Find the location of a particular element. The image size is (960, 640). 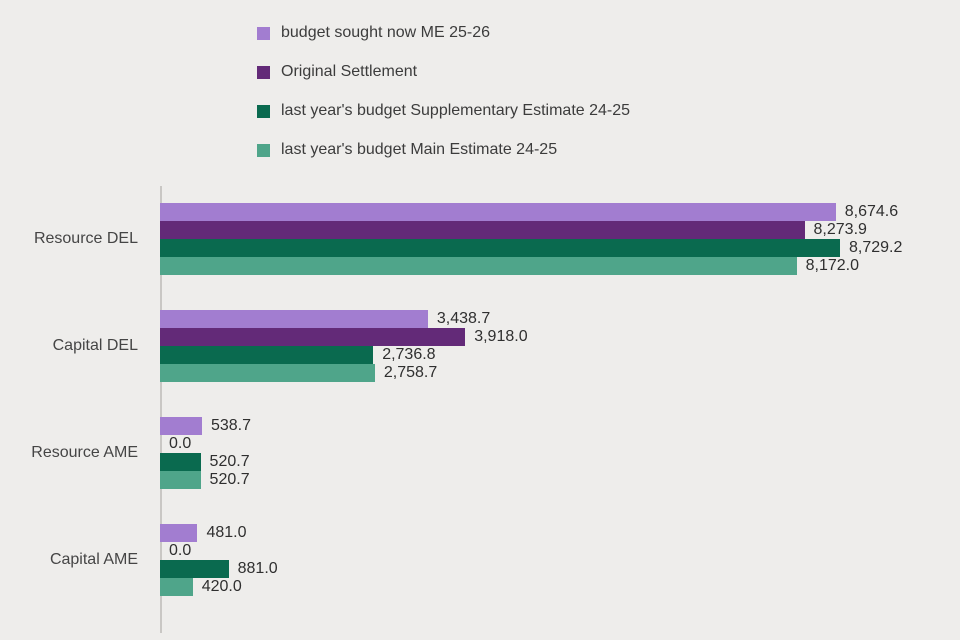

bar-row: 2,736.8 is located at coordinates (344, 355).